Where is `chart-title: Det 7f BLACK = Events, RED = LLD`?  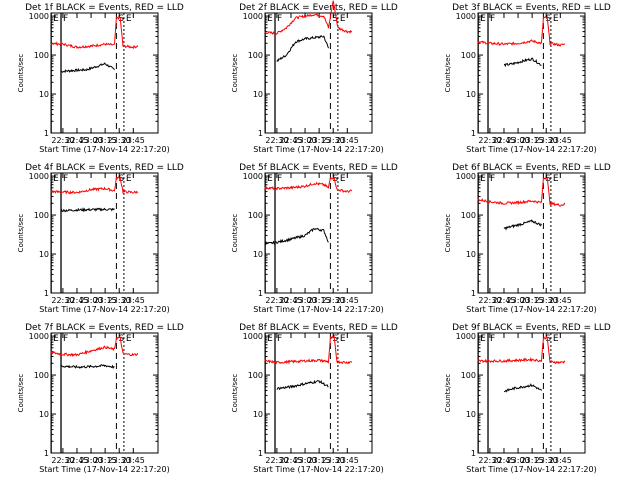
chart-title: Det 7f BLACK = Events, RED = LLD is located at coordinates (104, 328).